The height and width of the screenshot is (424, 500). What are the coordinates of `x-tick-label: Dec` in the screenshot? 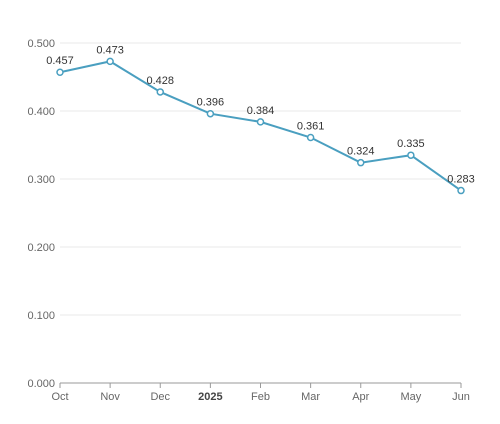 It's located at (160, 397).